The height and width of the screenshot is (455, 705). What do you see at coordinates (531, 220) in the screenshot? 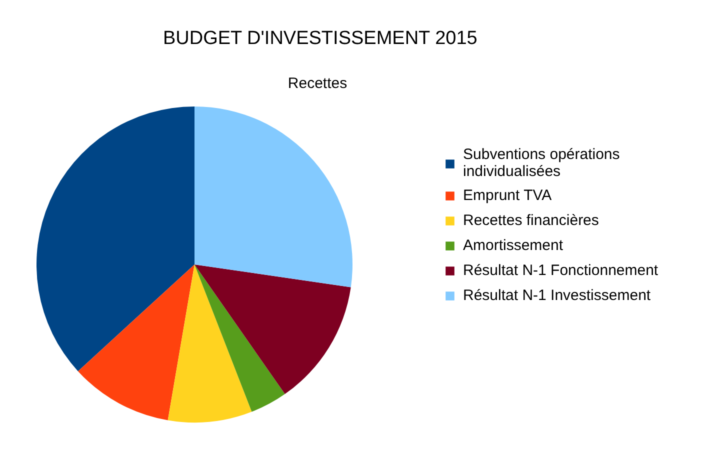
I see `legend-label: Recettes financières` at bounding box center [531, 220].